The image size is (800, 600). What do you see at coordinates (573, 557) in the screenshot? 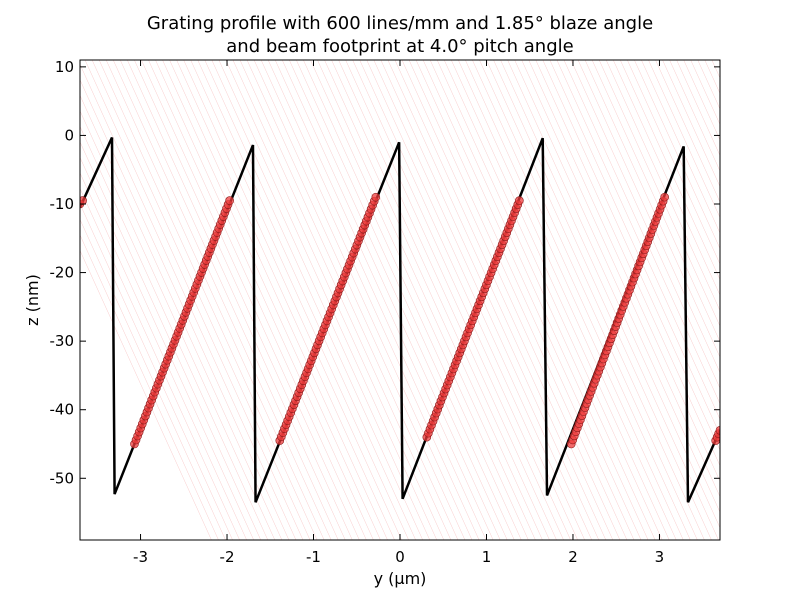
I see `x-tick-label: 2` at bounding box center [573, 557].